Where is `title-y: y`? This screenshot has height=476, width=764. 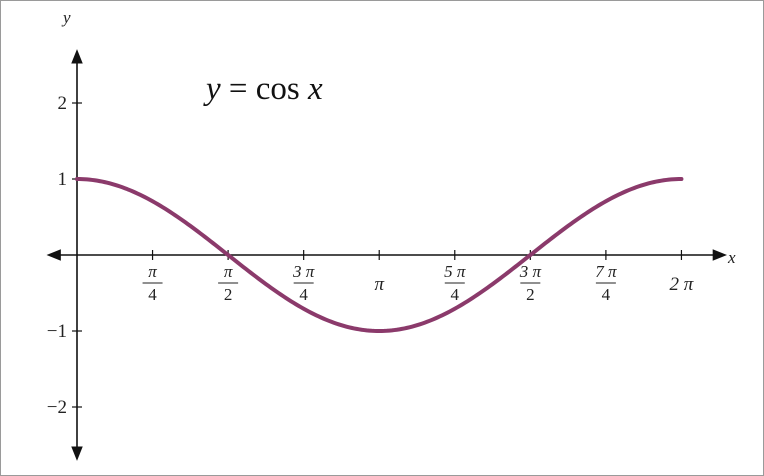
title-y: y is located at coordinates (212, 89).